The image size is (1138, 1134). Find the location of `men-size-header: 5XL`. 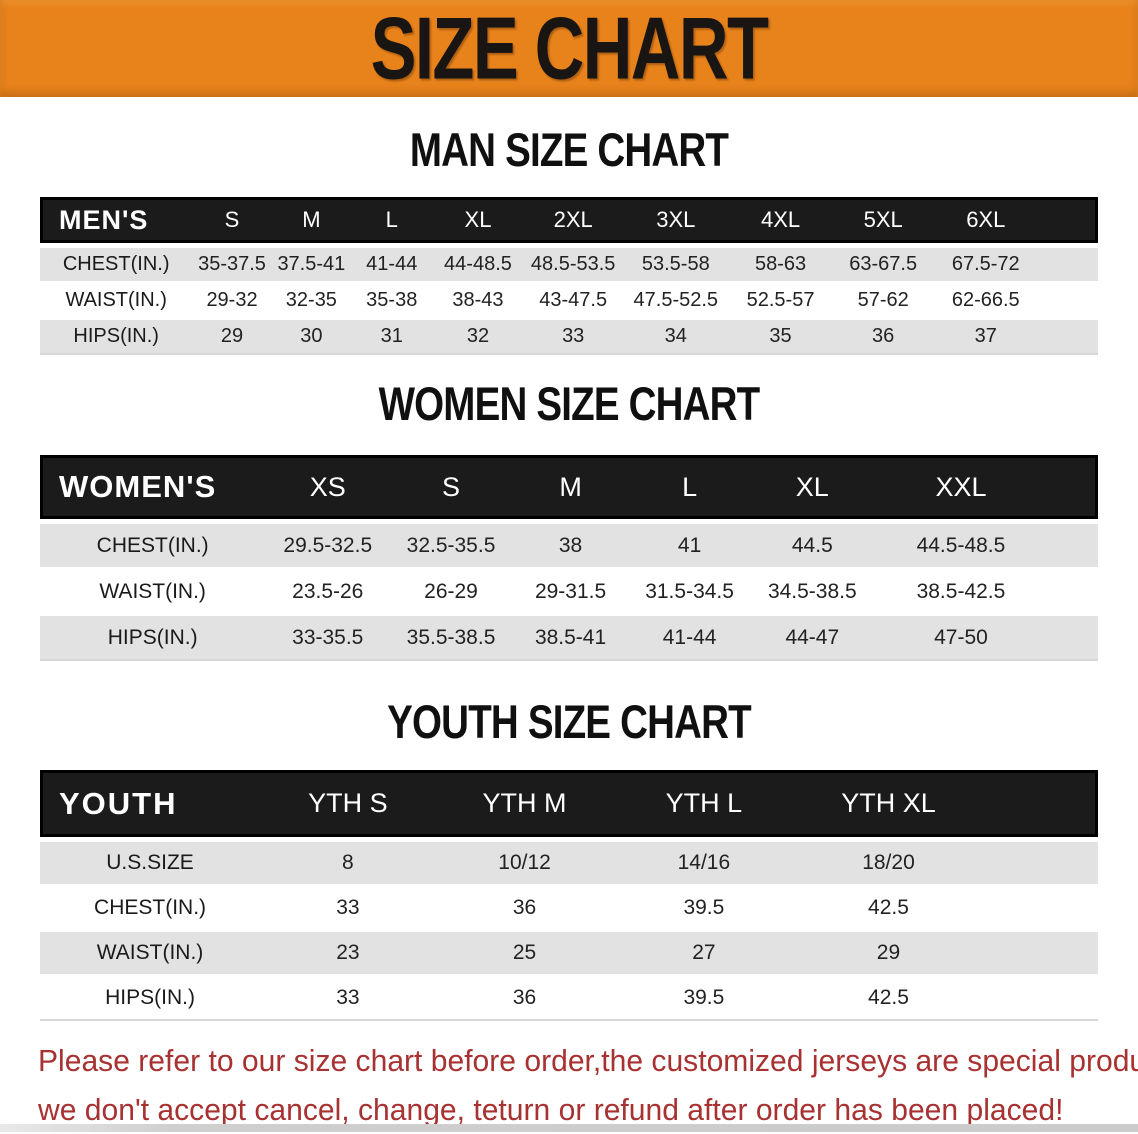

men-size-header: 5XL is located at coordinates (883, 220).